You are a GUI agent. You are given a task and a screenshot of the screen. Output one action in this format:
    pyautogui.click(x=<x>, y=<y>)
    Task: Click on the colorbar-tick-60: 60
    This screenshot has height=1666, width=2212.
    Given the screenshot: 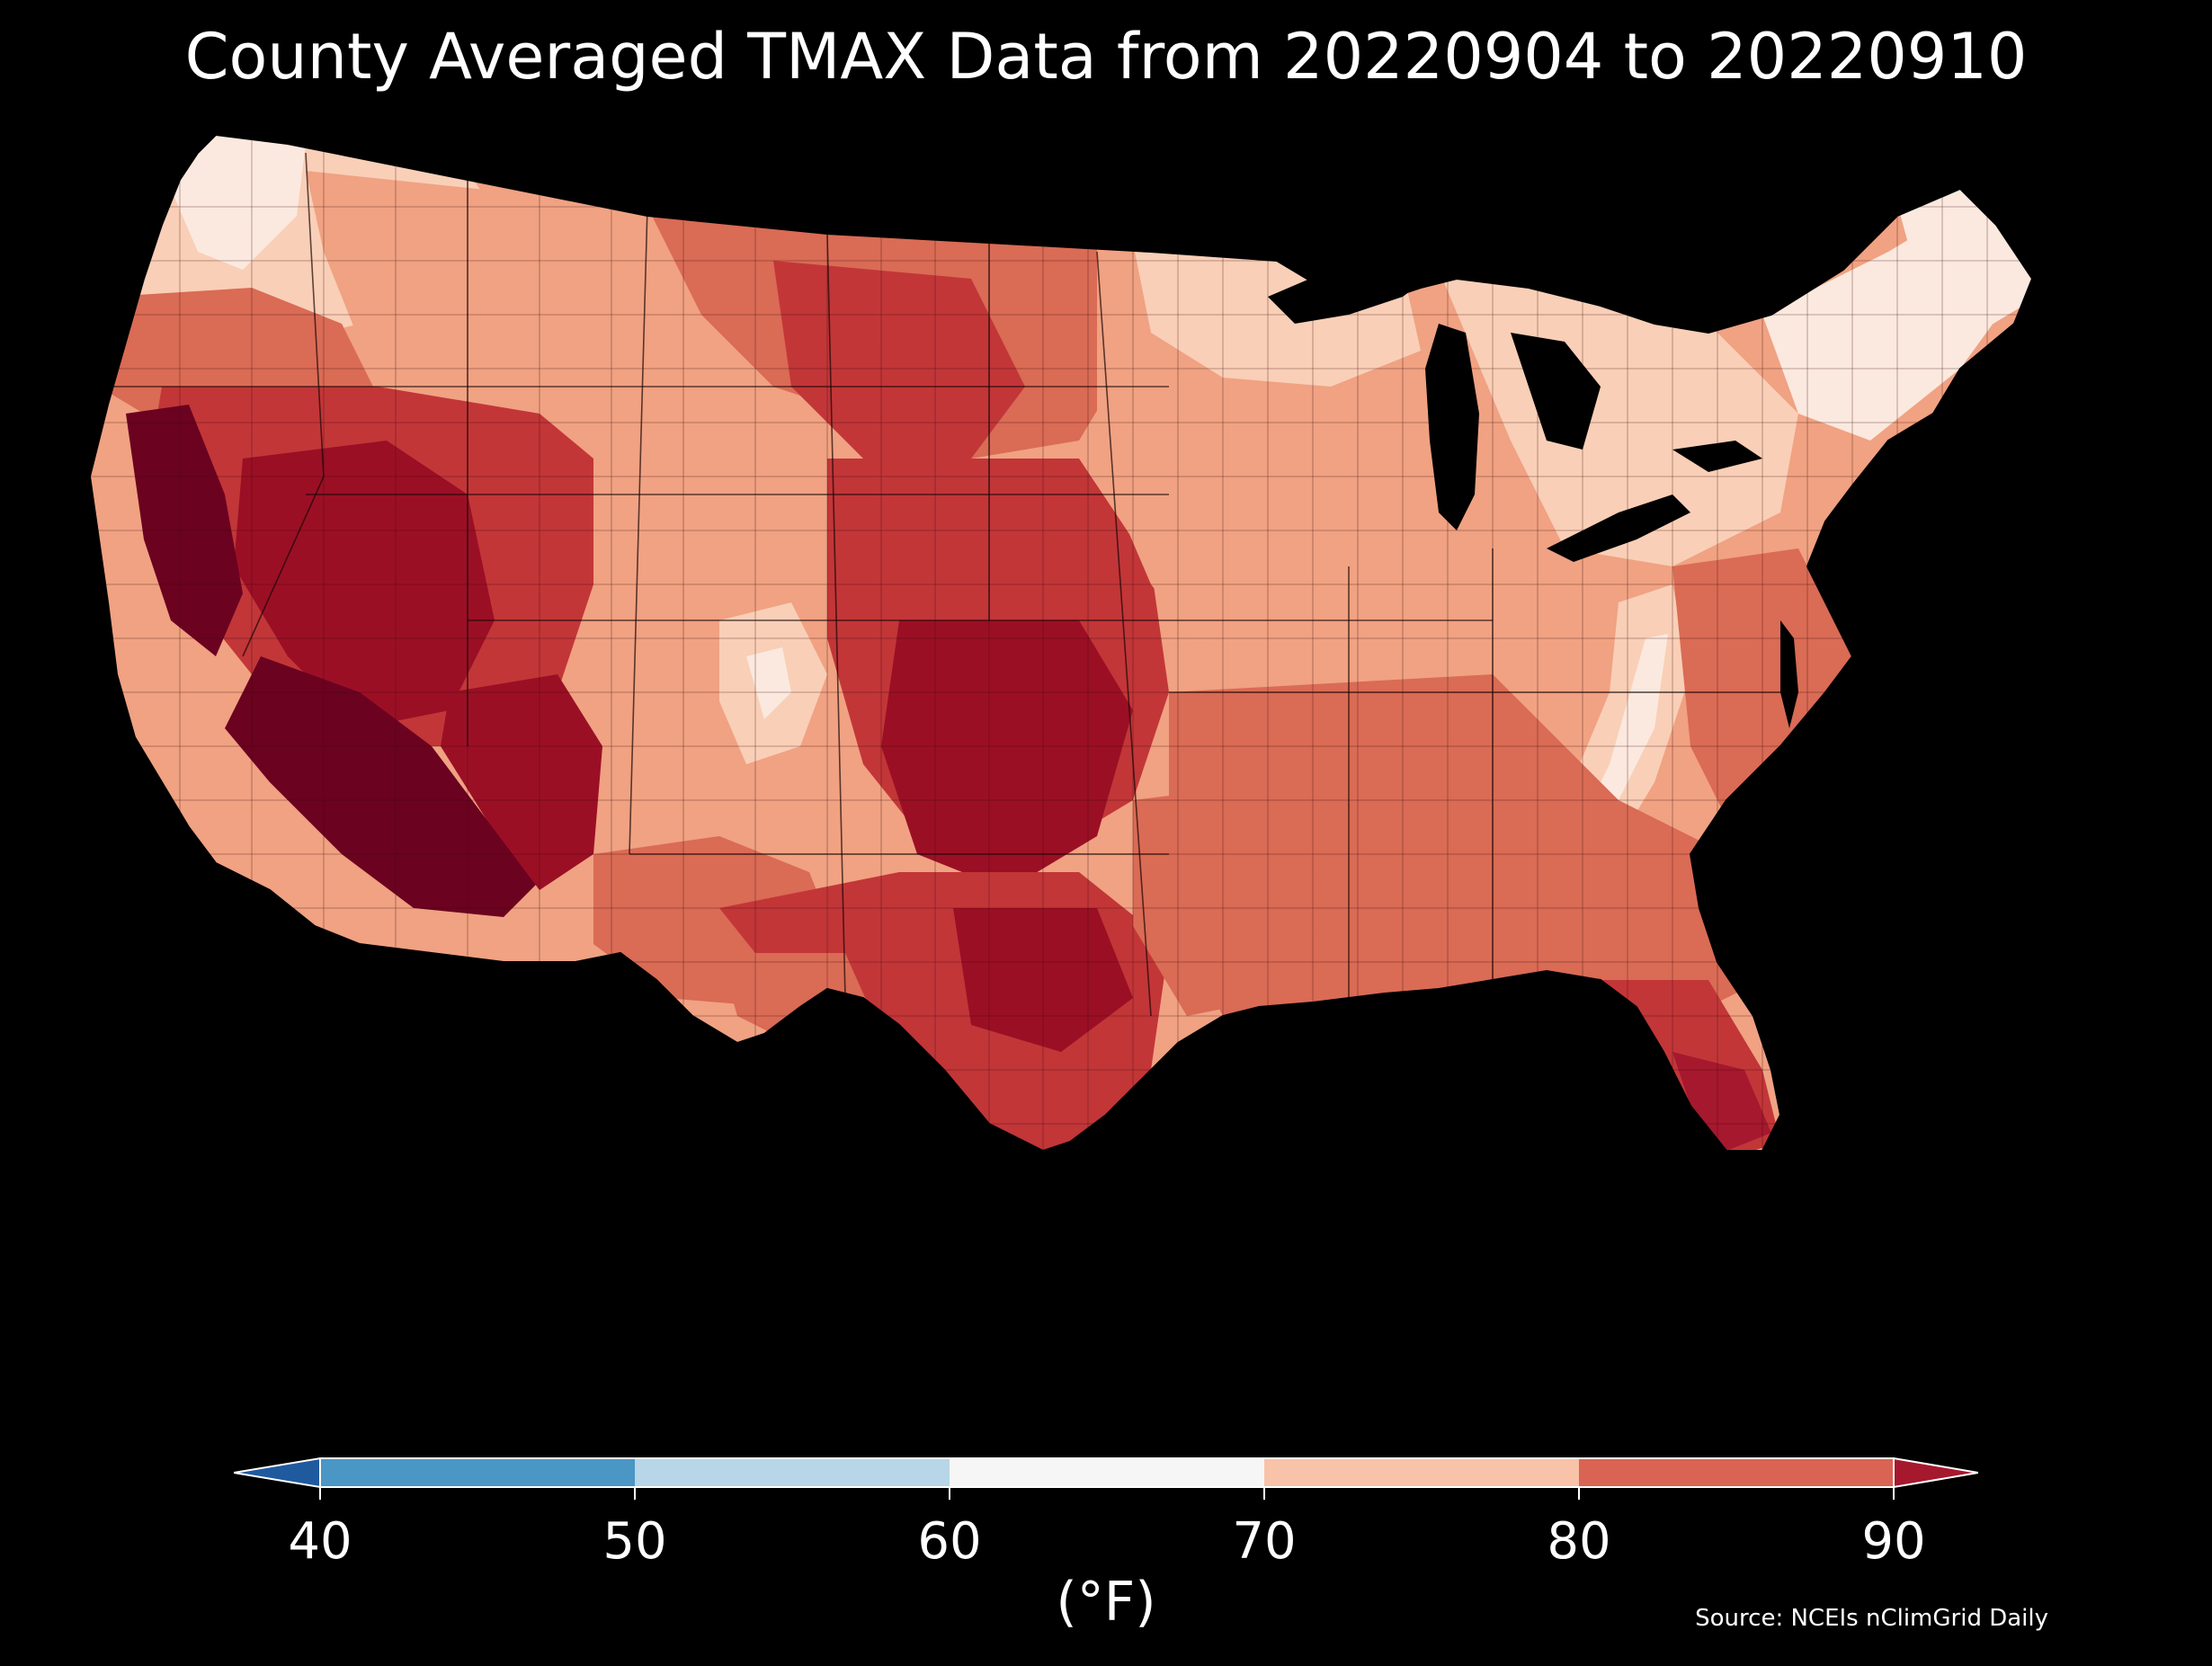 What is the action you would take?
    pyautogui.click(x=949, y=1542)
    